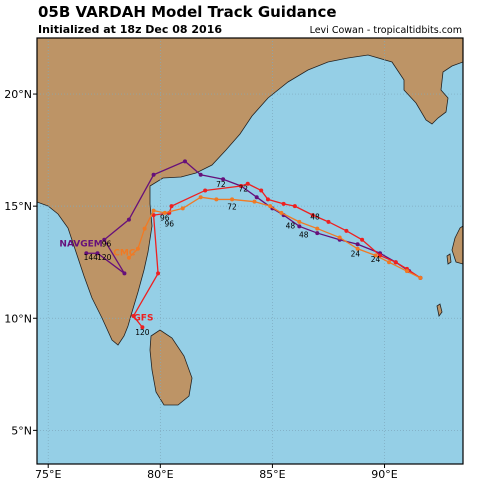 The height and width of the screenshot is (480, 480). I want to click on y-tick-label: 10°N, so click(18, 318).